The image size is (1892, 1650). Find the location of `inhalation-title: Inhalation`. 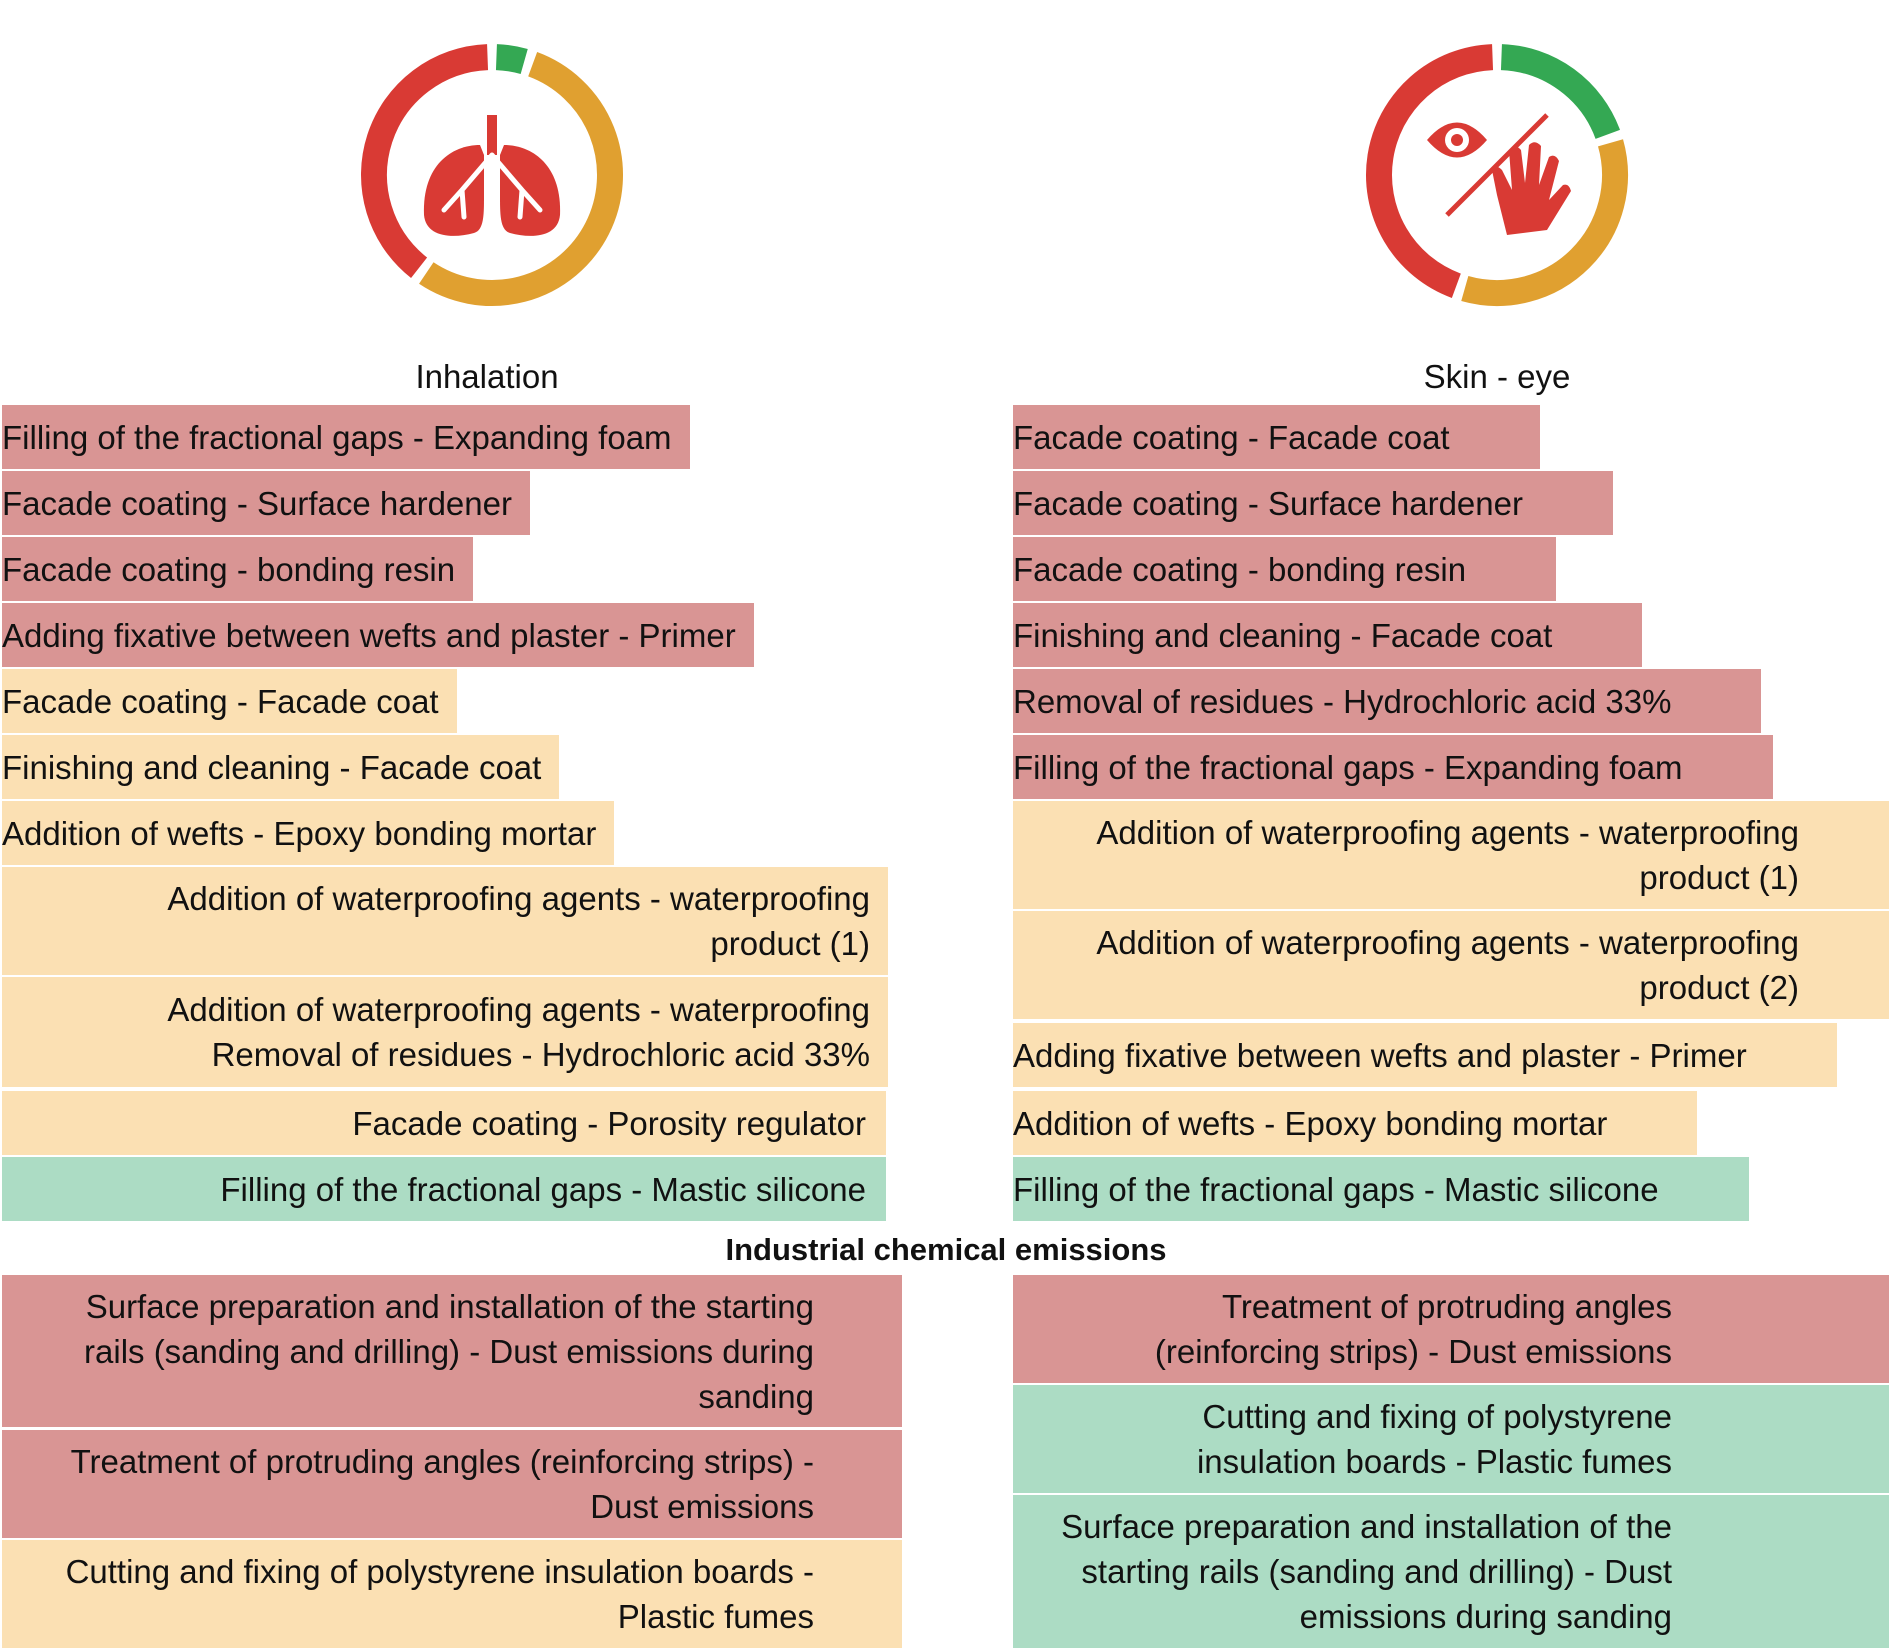

inhalation-title: Inhalation is located at coordinates (487, 376).